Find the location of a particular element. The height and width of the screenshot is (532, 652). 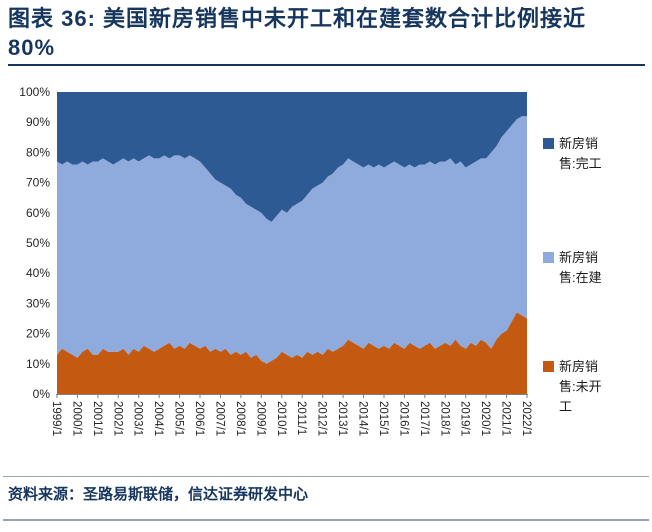

x-tick-label: 2017/1 is located at coordinates (424, 418).